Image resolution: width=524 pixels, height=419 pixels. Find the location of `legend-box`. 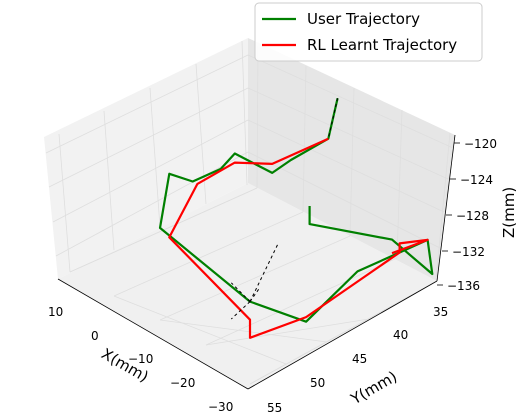

legend-box is located at coordinates (368, 32).